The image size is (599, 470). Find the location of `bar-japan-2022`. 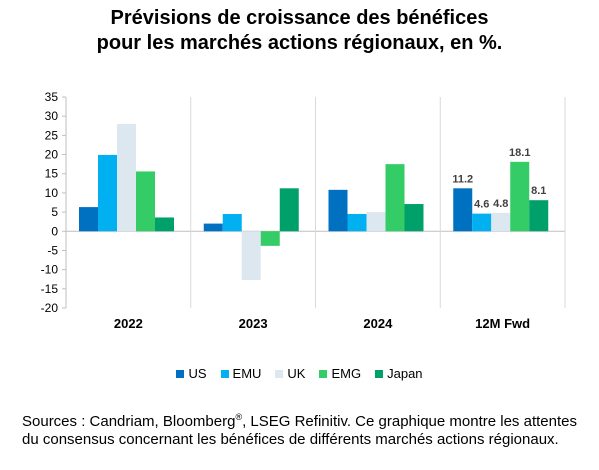

bar-japan-2022 is located at coordinates (164, 224).